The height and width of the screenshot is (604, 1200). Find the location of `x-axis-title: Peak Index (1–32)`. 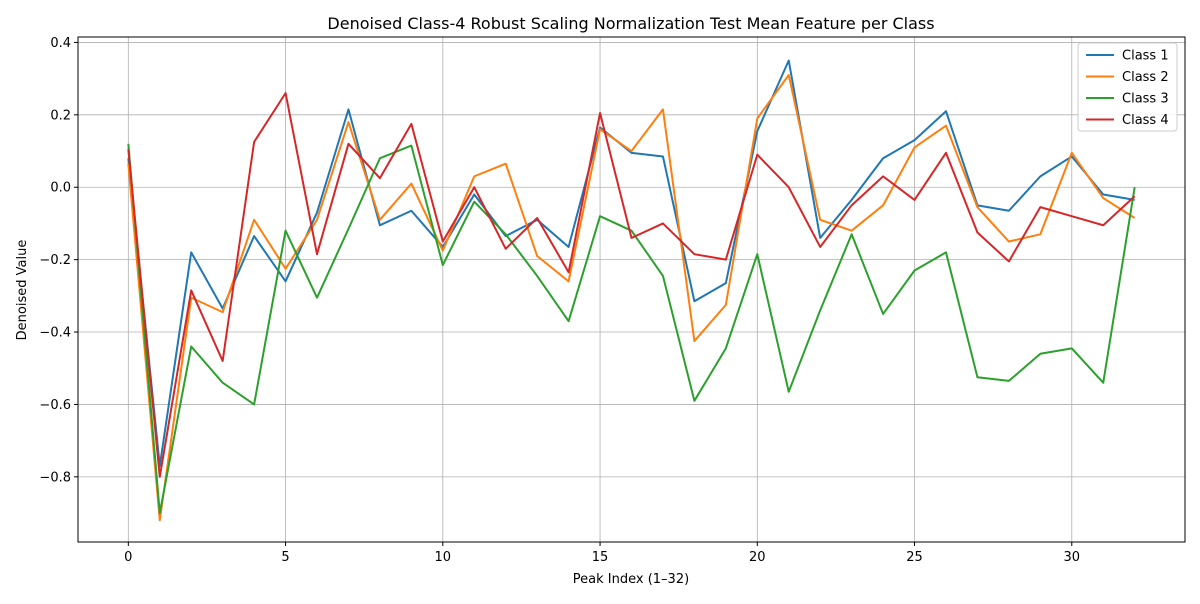

x-axis-title: Peak Index (1–32) is located at coordinates (631, 579).